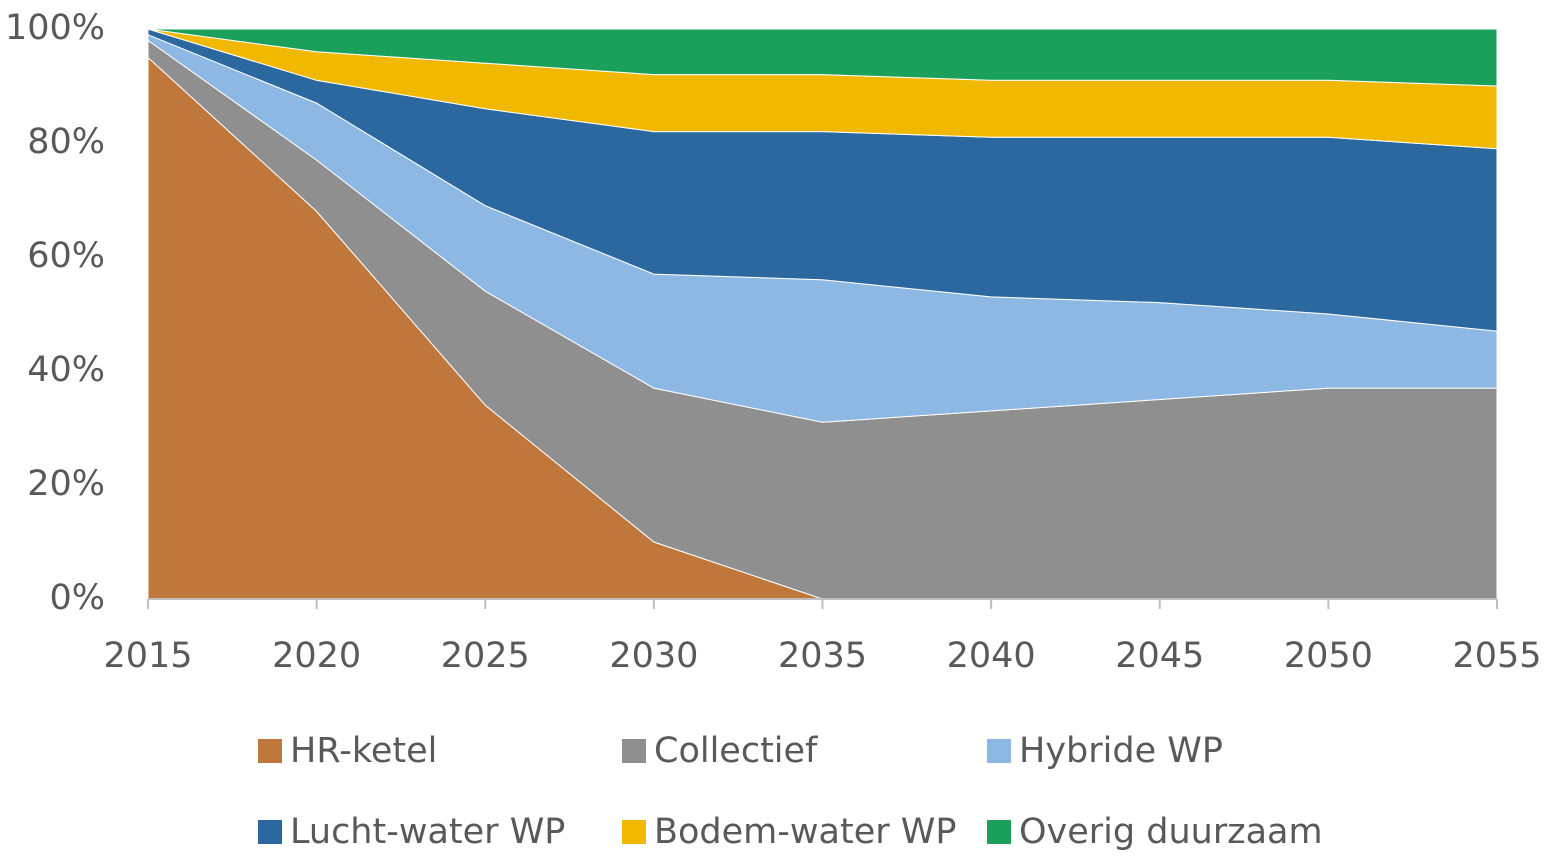  I want to click on y-tick-label: 0%, so click(77, 598).